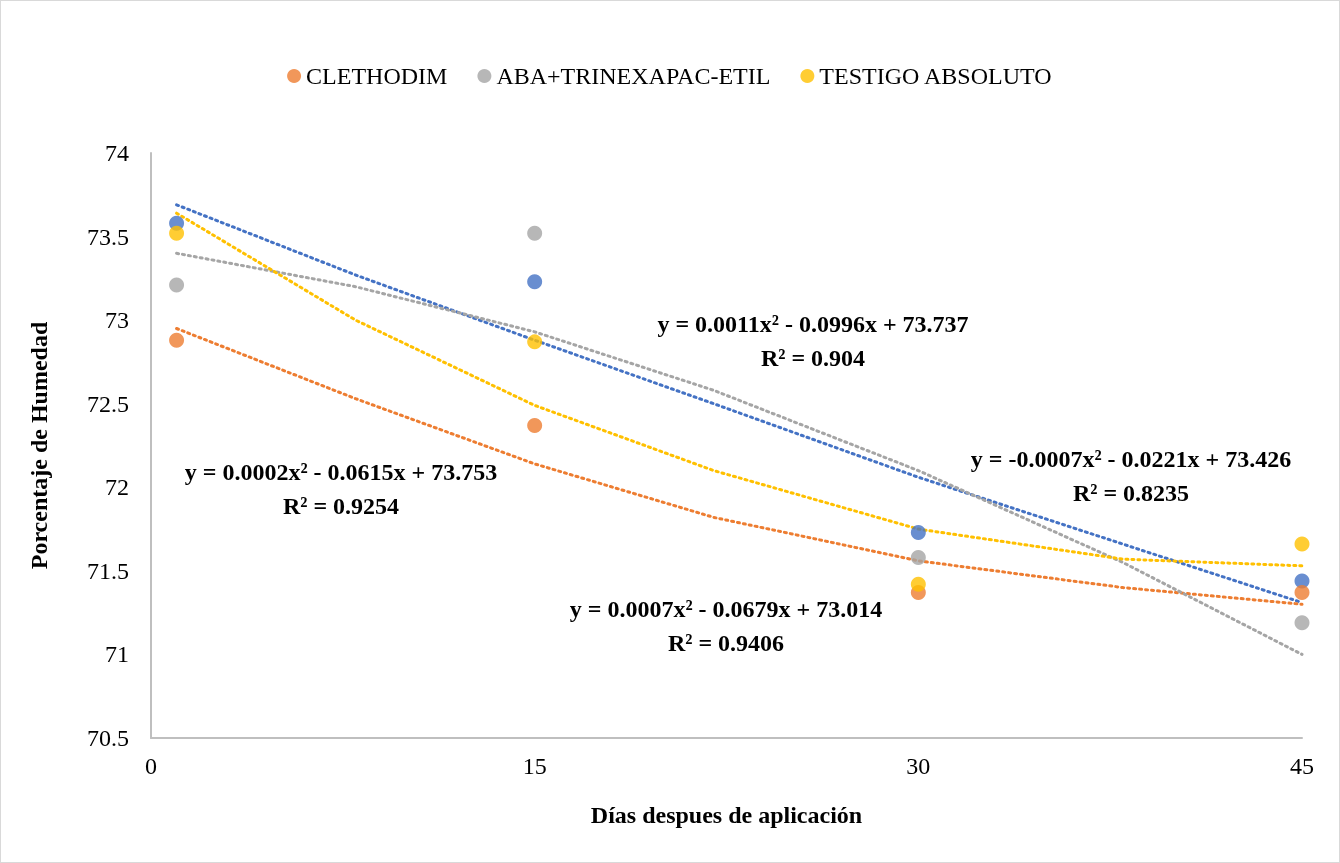  What do you see at coordinates (108, 403) in the screenshot?
I see `y-tick-label: 72.5` at bounding box center [108, 403].